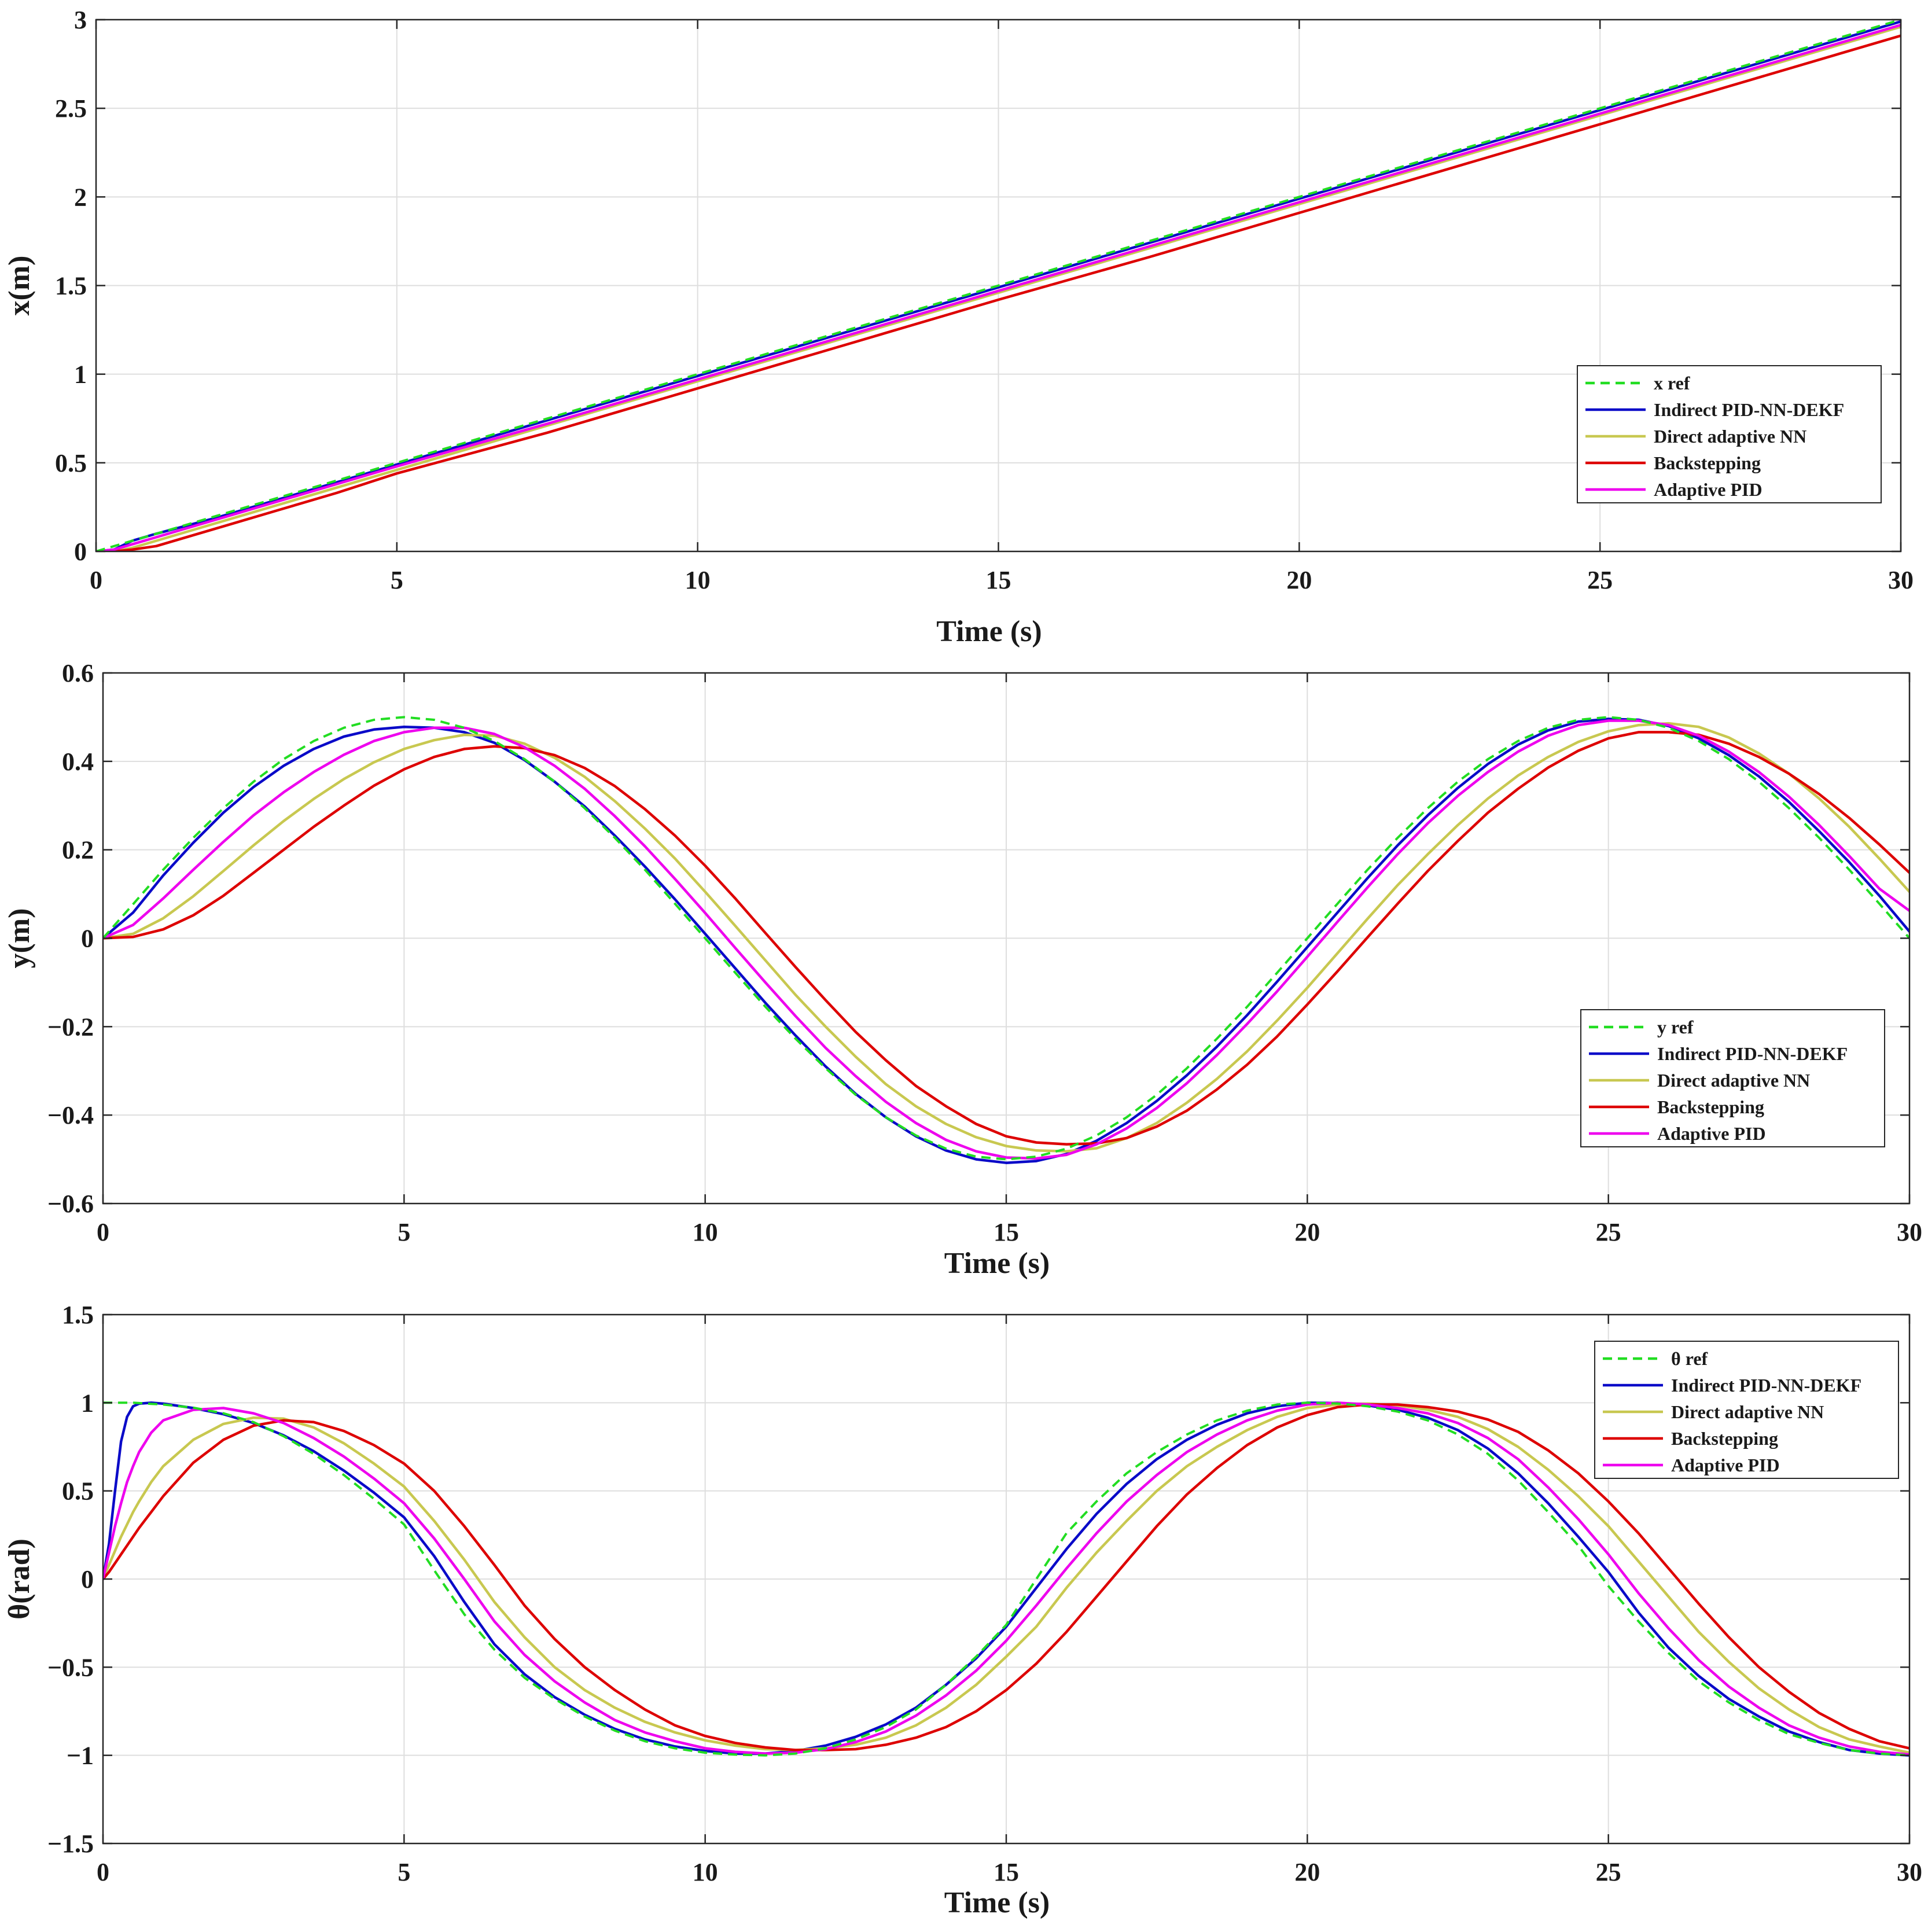 The image size is (1928, 1932). Describe the element at coordinates (70, 1027) in the screenshot. I see `y-tick-label: −0.2` at that location.